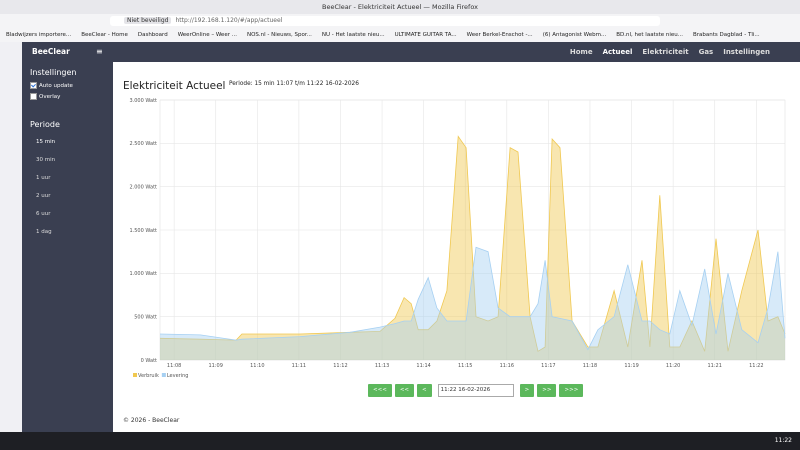 The height and width of the screenshot is (450, 800). Describe the element at coordinates (380, 390) in the screenshot. I see `nav-button: <<<` at that location.